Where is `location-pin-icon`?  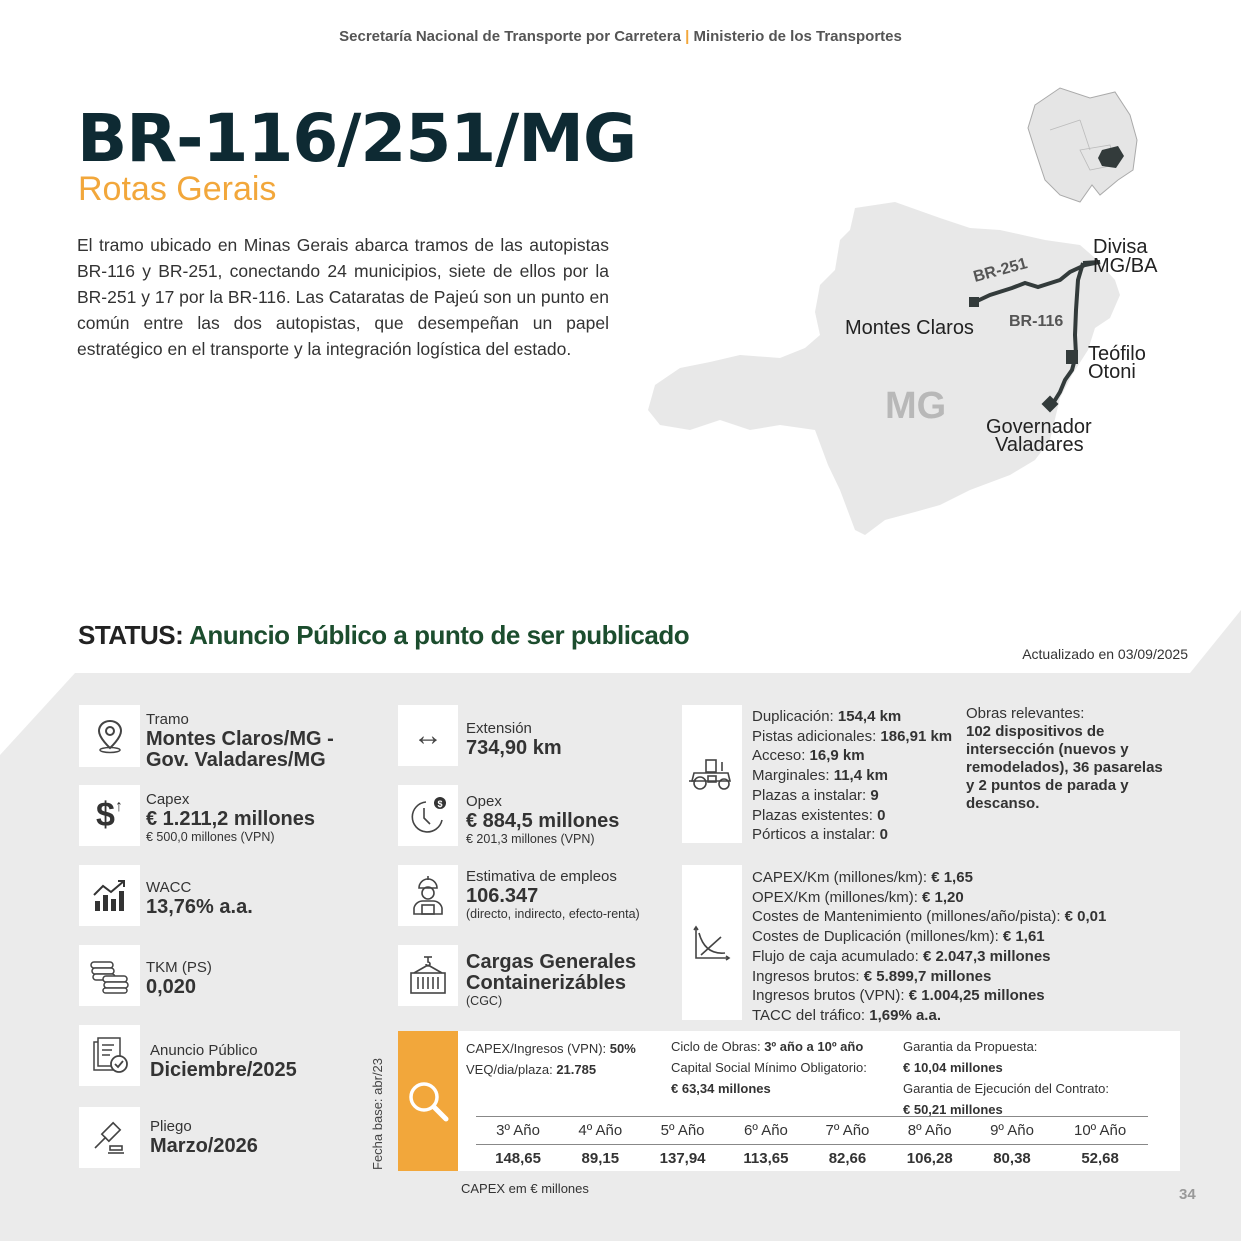 location-pin-icon is located at coordinates (109, 736).